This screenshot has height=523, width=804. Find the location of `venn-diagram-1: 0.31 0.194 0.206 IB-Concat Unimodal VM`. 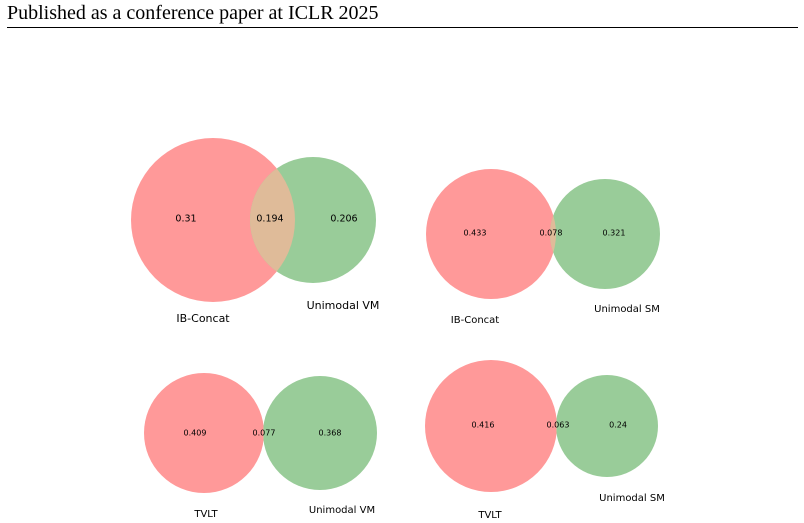

venn-diagram-1: 0.31 0.194 0.206 IB-Concat Unimodal VM is located at coordinates (255, 231).